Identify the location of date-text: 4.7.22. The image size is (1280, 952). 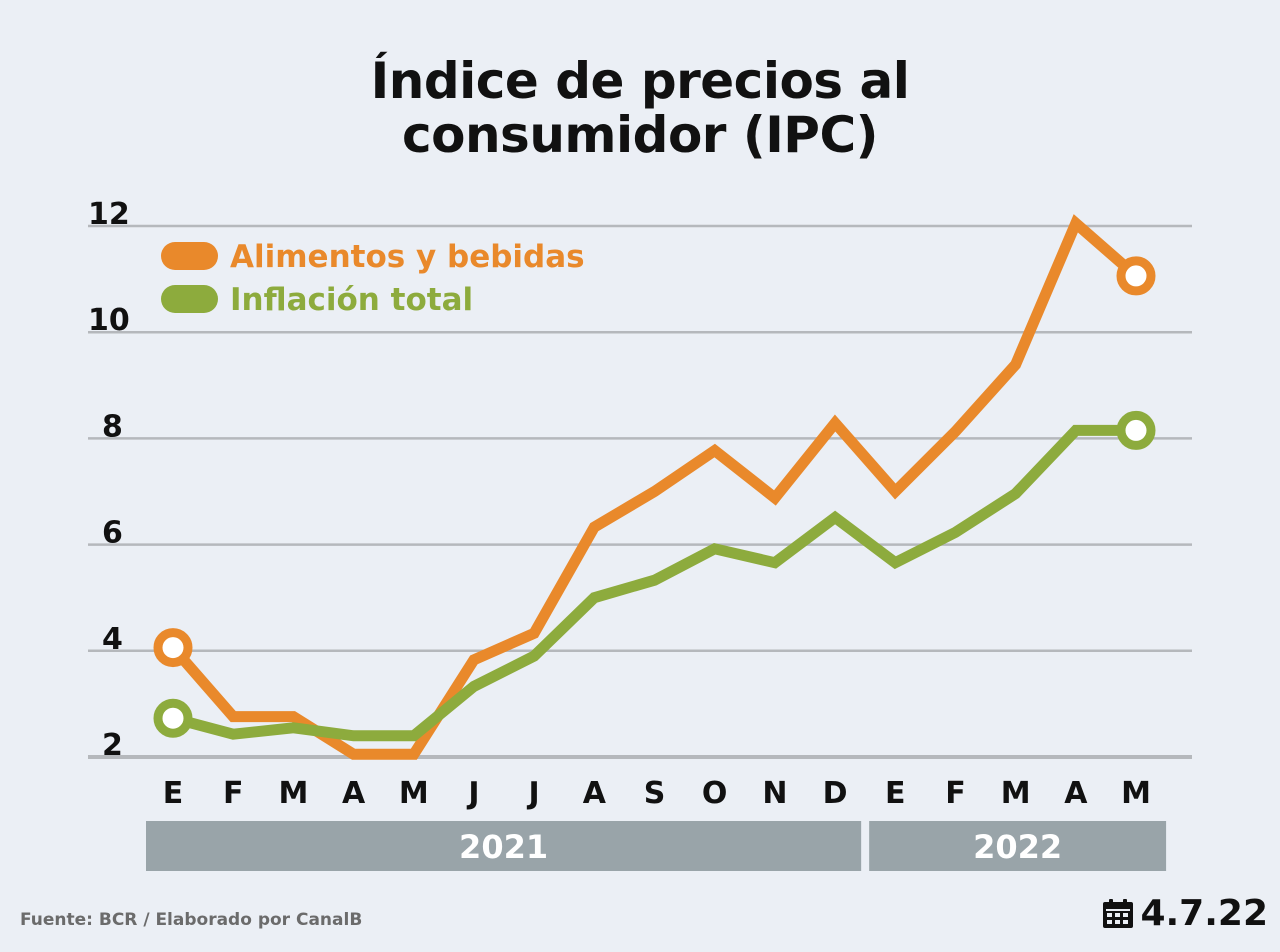
(1204, 913).